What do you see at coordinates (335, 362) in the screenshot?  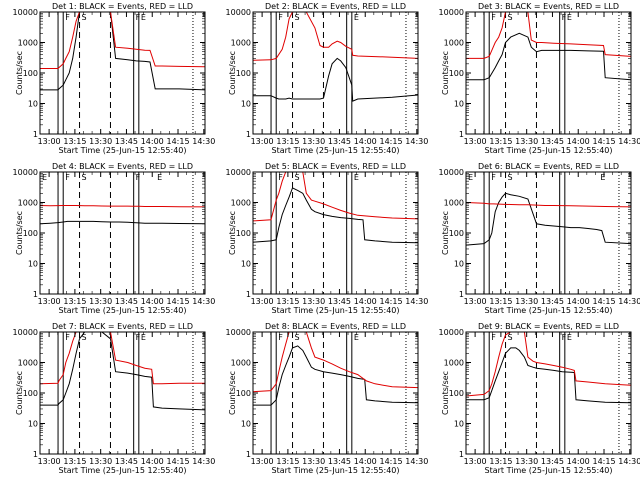 I see `series-line-lld` at bounding box center [335, 362].